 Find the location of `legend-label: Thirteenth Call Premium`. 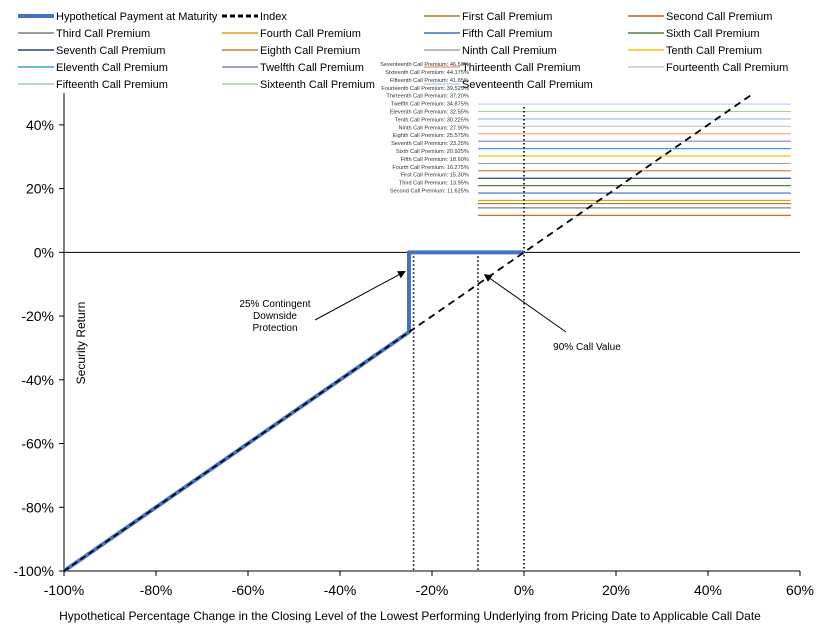

legend-label: Thirteenth Call Premium is located at coordinates (521, 68).